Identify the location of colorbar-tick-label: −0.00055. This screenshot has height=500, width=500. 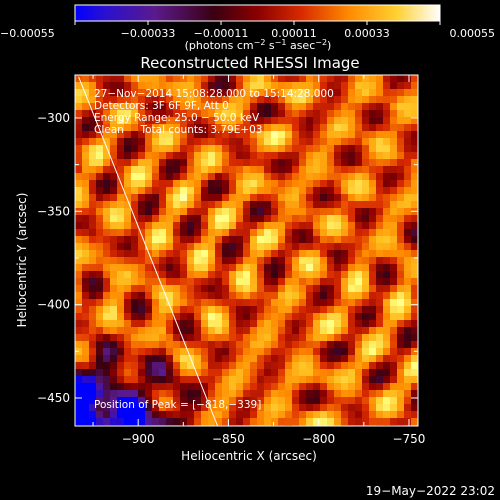
(27, 33).